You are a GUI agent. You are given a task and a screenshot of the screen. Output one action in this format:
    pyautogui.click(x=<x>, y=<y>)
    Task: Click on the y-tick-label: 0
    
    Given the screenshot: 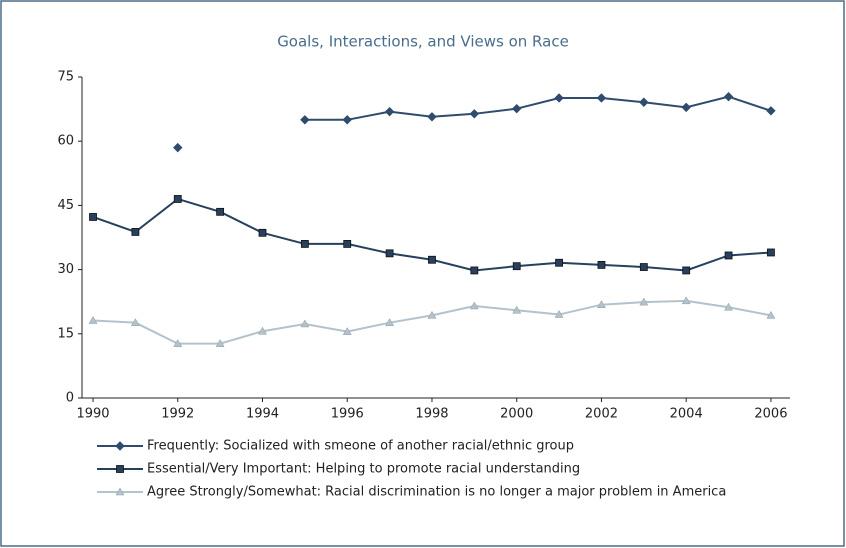 What is the action you would take?
    pyautogui.click(x=70, y=398)
    